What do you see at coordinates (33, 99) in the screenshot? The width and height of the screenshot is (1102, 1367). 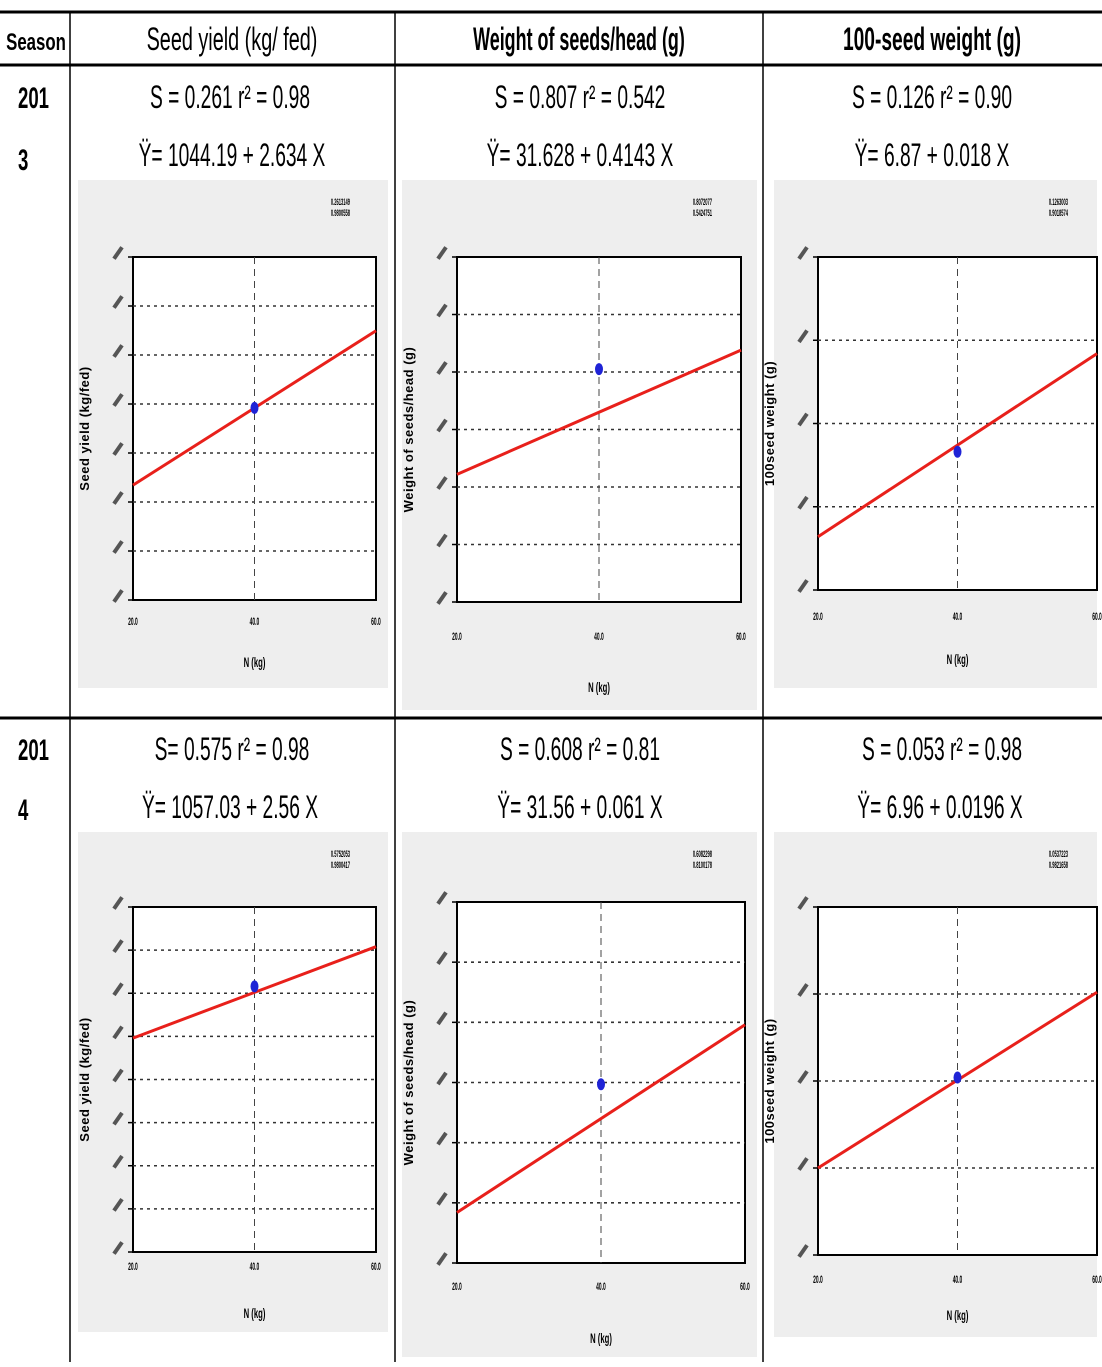 I see `season-2013-line1: 201` at bounding box center [33, 99].